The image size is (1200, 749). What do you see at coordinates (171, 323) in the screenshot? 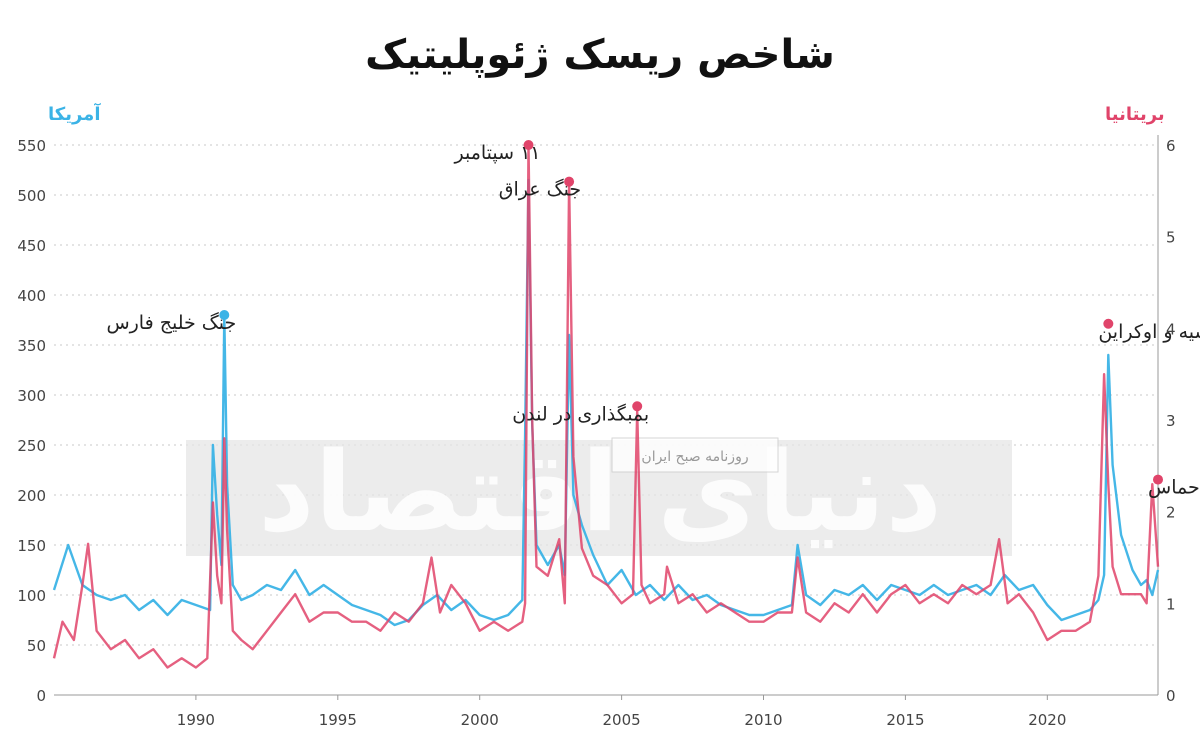
I see `annotation-label: جنگ خلیج فارس` at bounding box center [171, 323].